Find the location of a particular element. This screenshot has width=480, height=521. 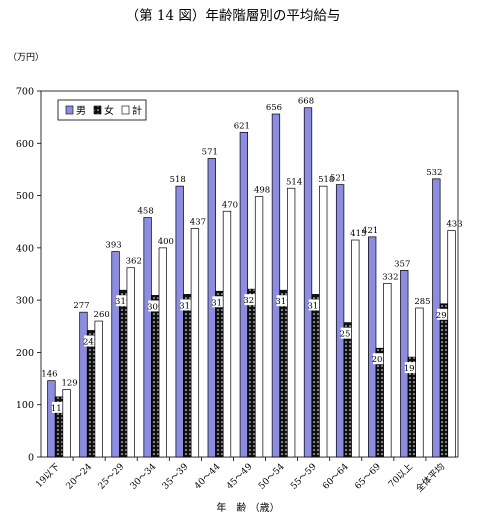

data-label-male: 518 is located at coordinates (178, 180).